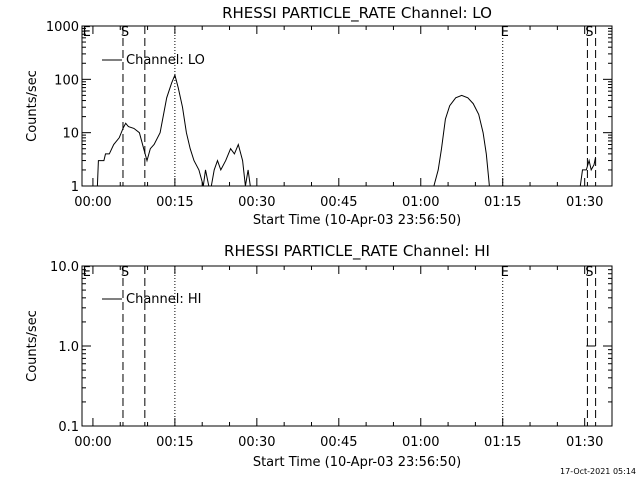 The image size is (640, 480). Describe the element at coordinates (357, 13) in the screenshot. I see `chart-title: RHESSI PARTICLE_RATE Channel: LO` at that location.